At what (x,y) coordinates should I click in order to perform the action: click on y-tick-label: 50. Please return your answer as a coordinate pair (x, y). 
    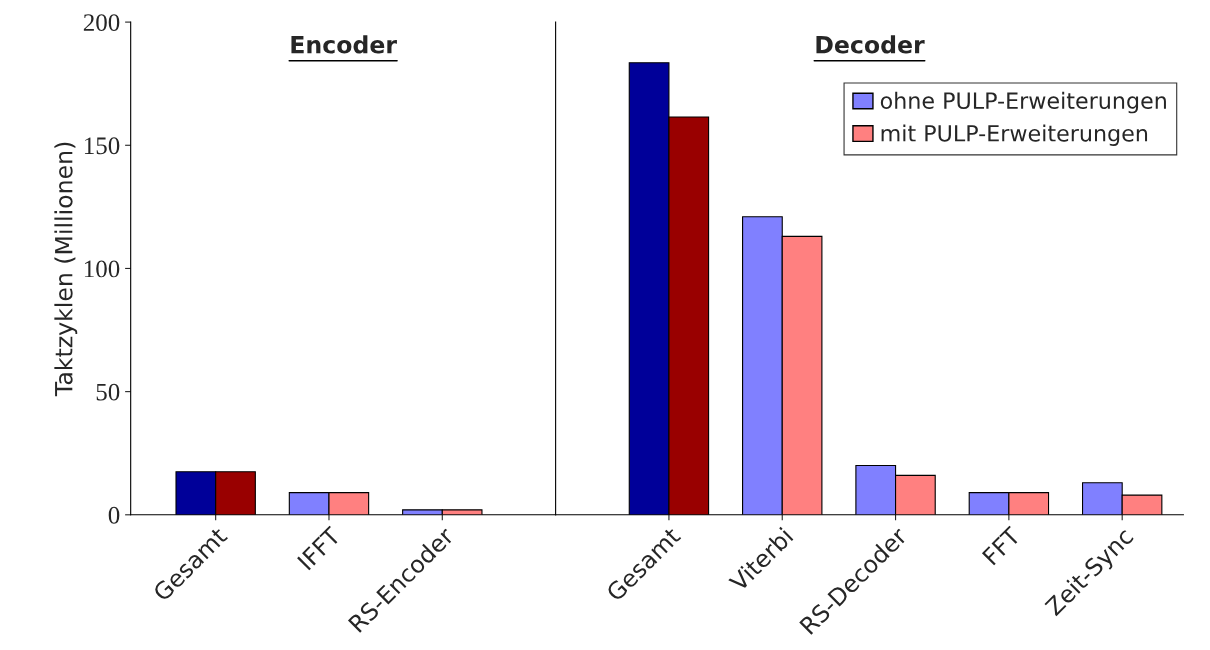
    Looking at the image, I should click on (108, 392).